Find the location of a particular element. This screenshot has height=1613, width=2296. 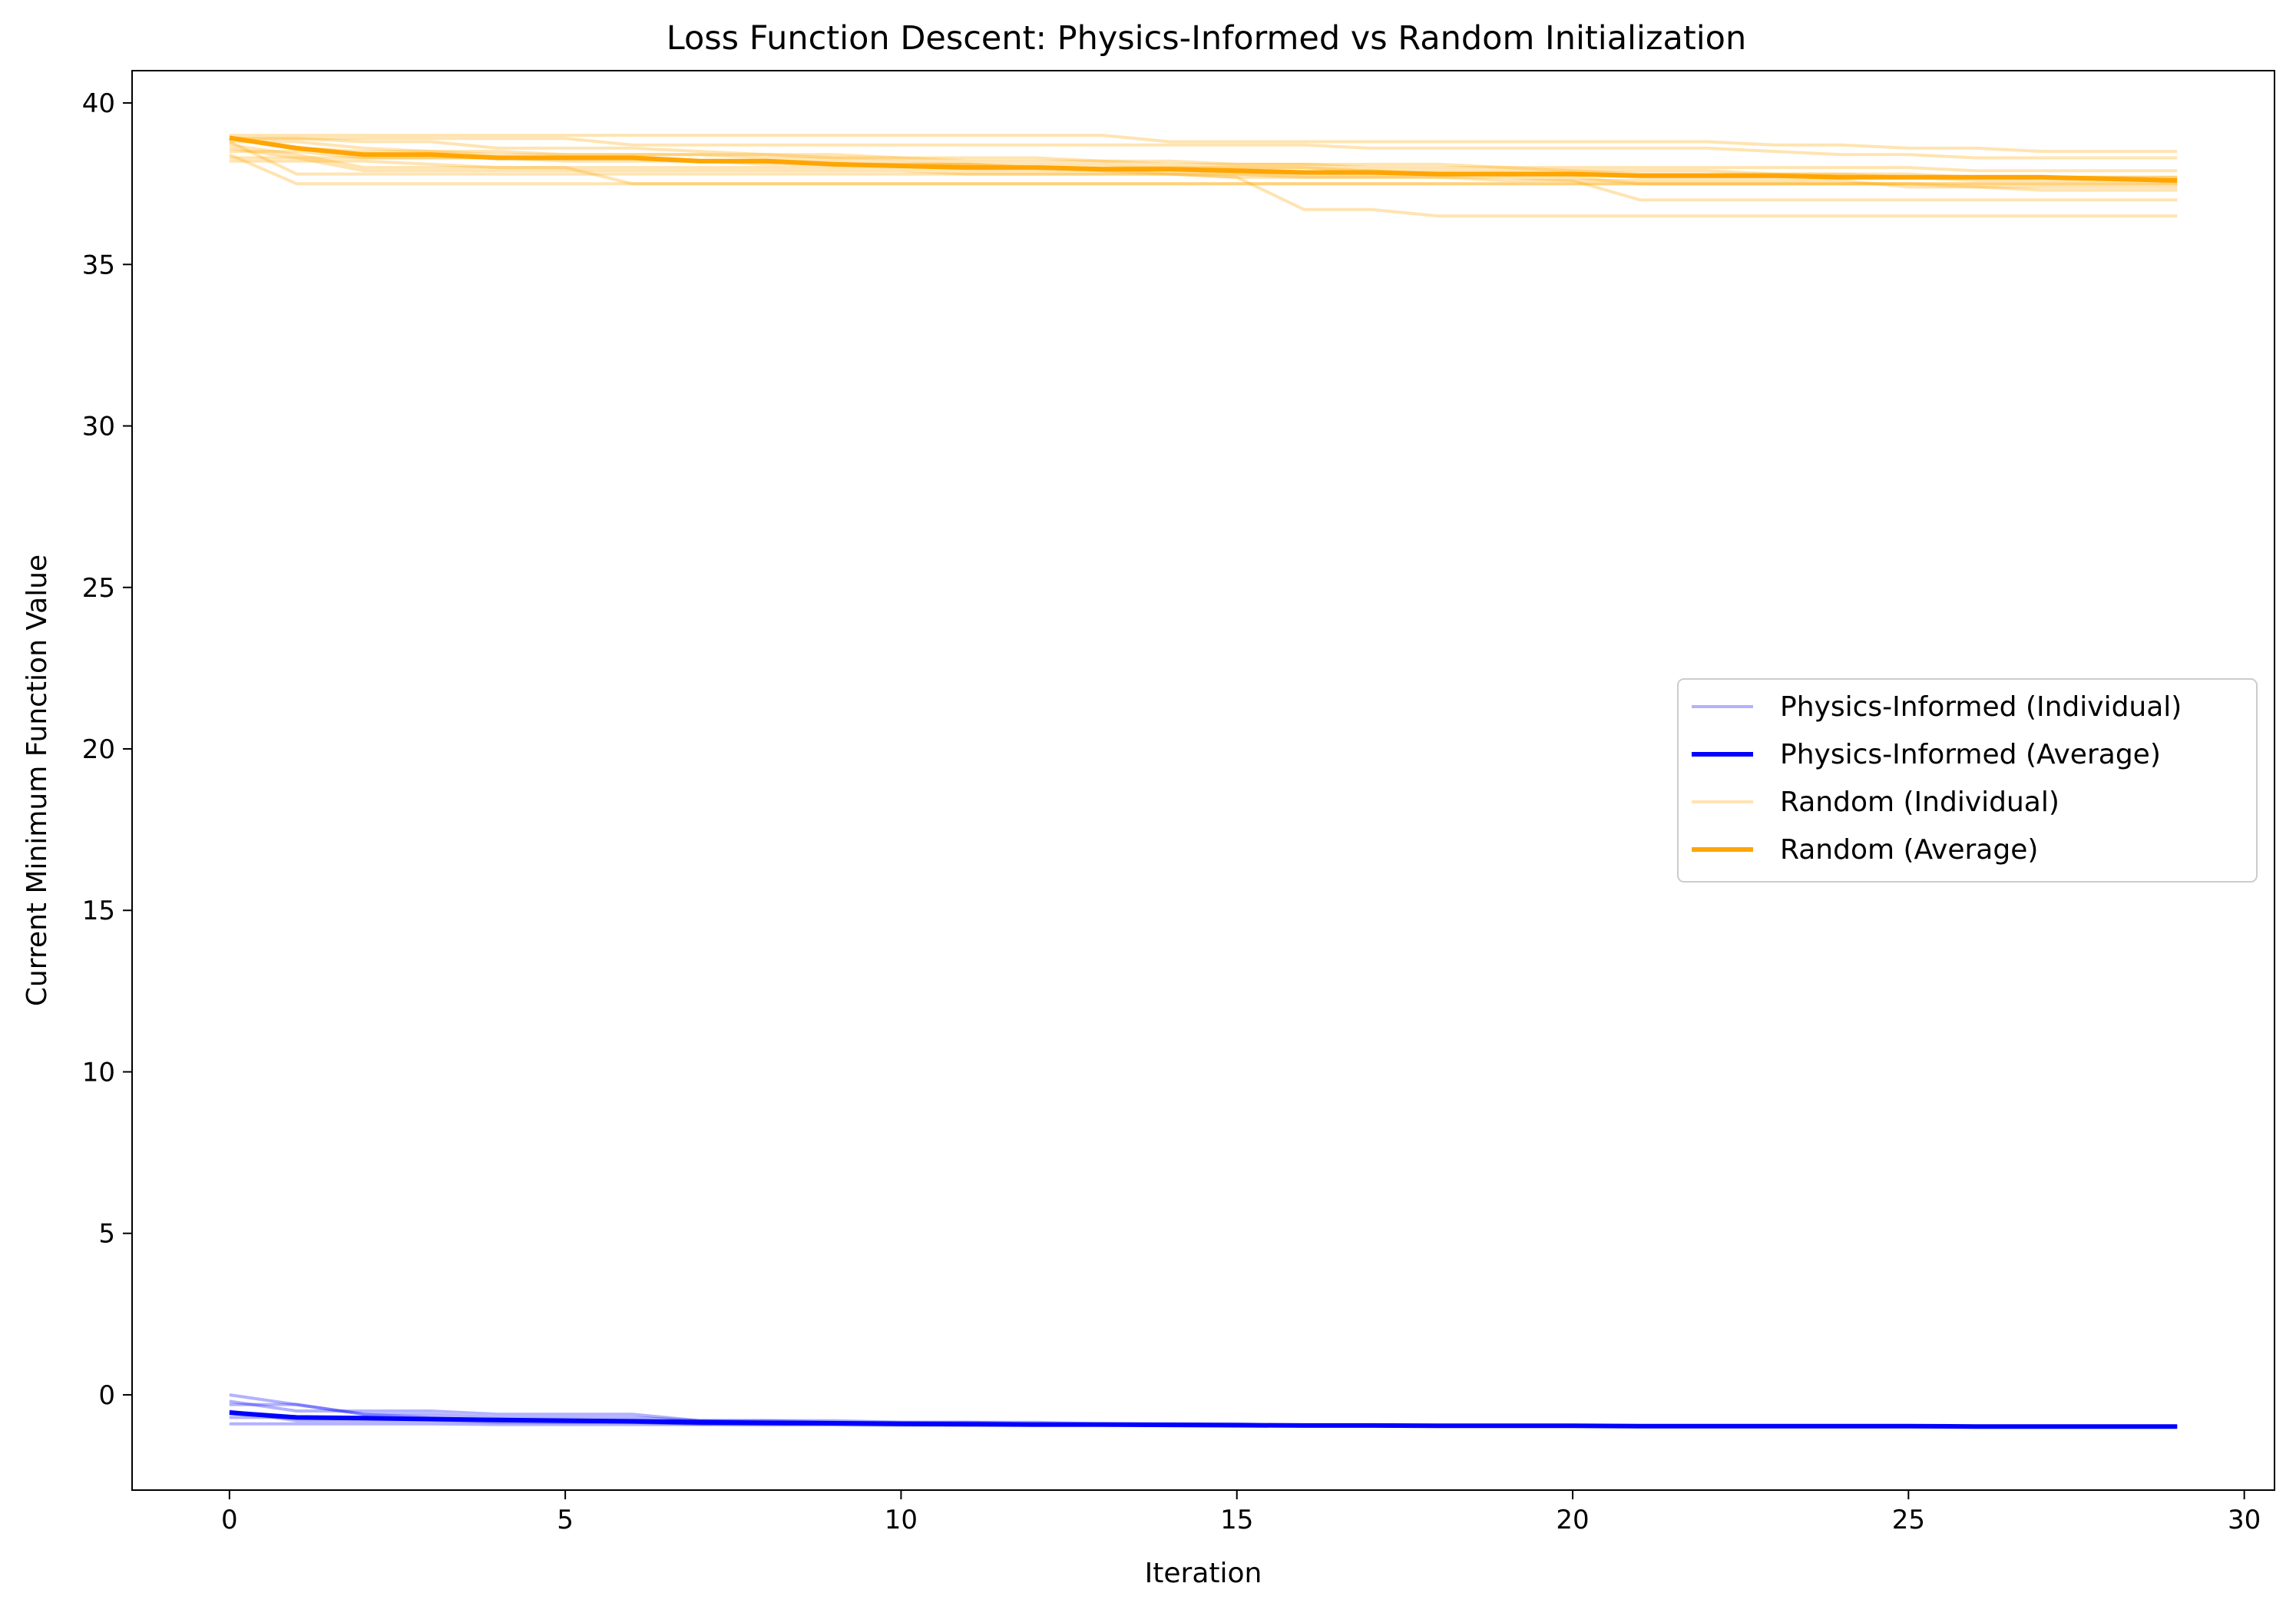

y-axis-title: Current Minimum Function Value is located at coordinates (37, 780).